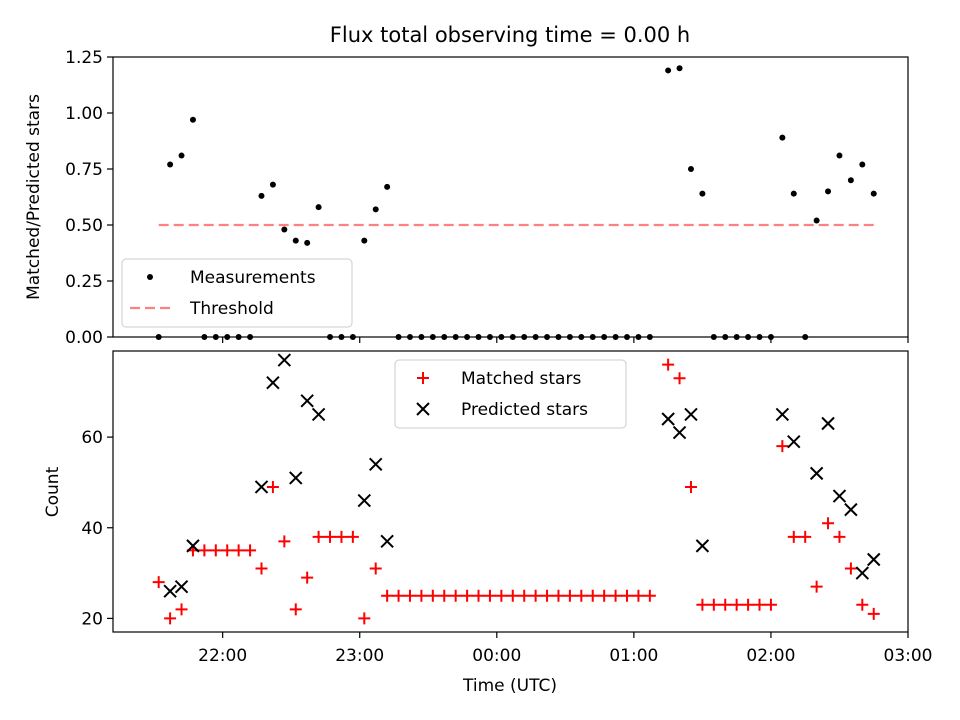 The height and width of the screenshot is (720, 960). What do you see at coordinates (84, 226) in the screenshot?
I see `top-y-tick-label: 0.50` at bounding box center [84, 226].